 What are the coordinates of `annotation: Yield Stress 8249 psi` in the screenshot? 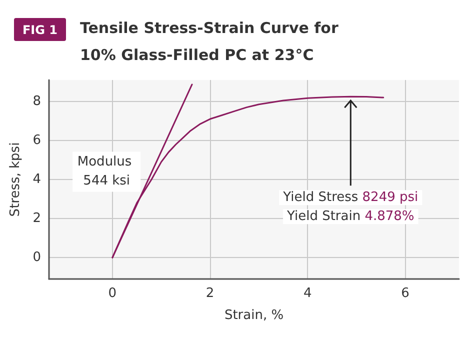 It's located at (350, 198).